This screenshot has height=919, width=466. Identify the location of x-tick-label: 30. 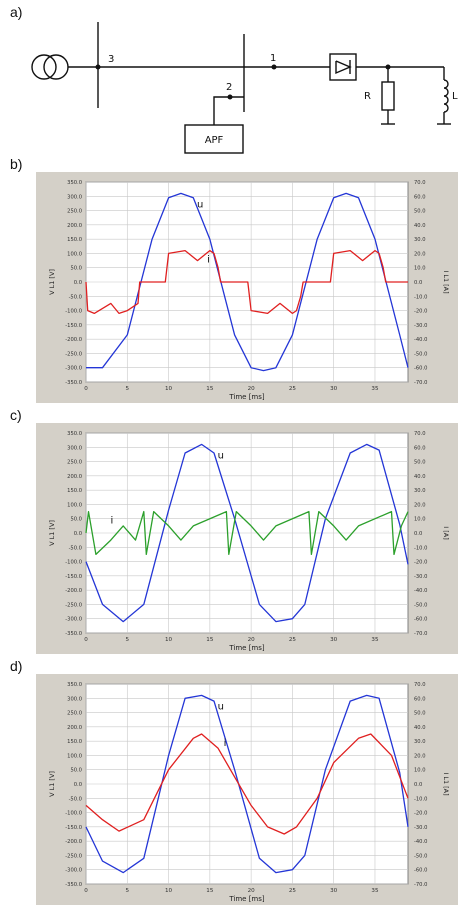
(334, 389).